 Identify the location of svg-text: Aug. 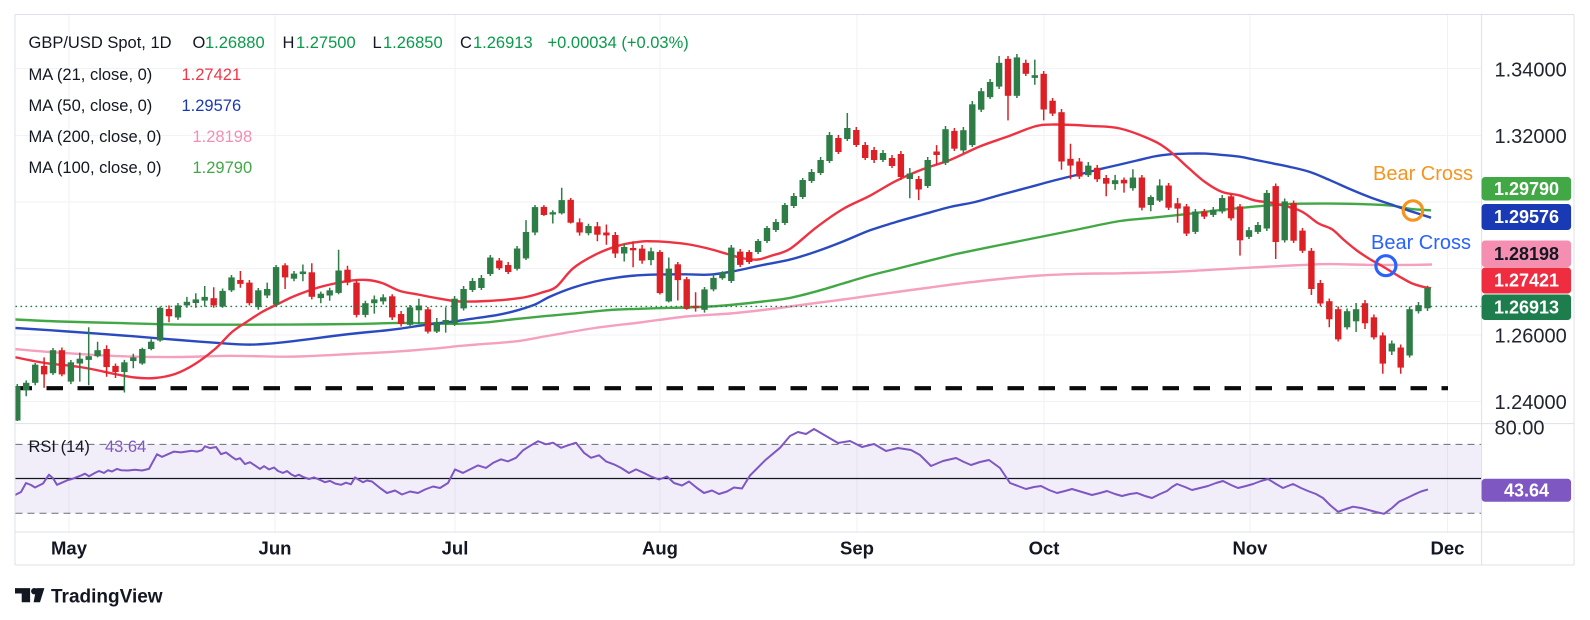
(660, 548).